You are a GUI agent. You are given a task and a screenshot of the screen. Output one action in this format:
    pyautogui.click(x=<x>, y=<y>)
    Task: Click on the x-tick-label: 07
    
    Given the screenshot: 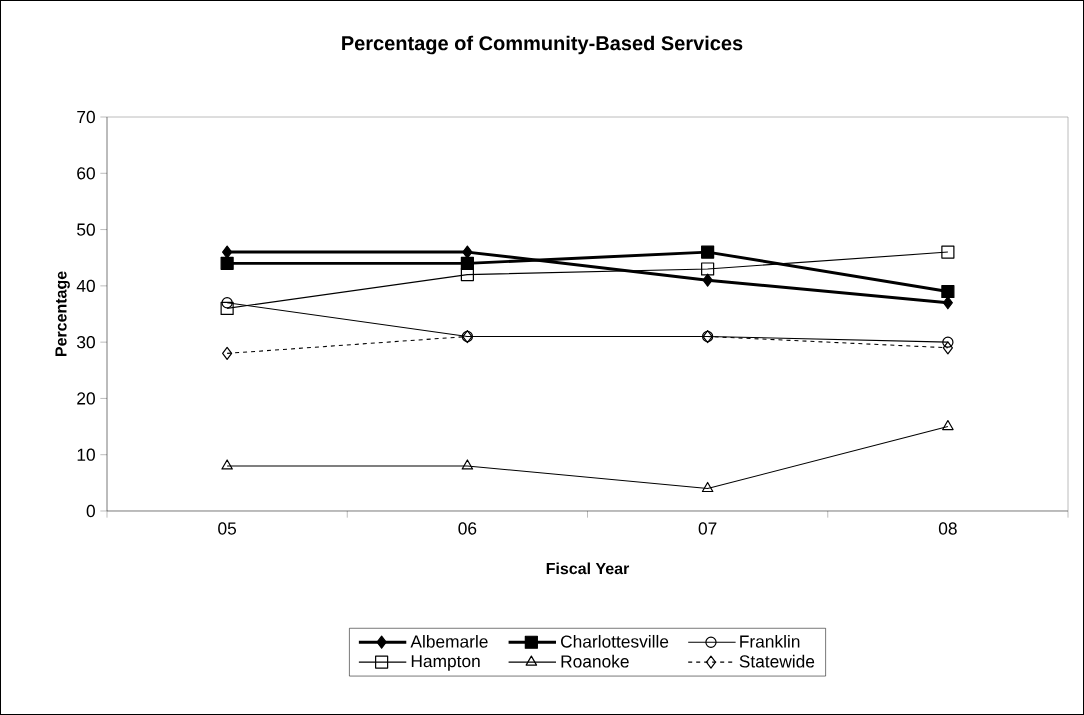 What is the action you would take?
    pyautogui.click(x=707, y=528)
    